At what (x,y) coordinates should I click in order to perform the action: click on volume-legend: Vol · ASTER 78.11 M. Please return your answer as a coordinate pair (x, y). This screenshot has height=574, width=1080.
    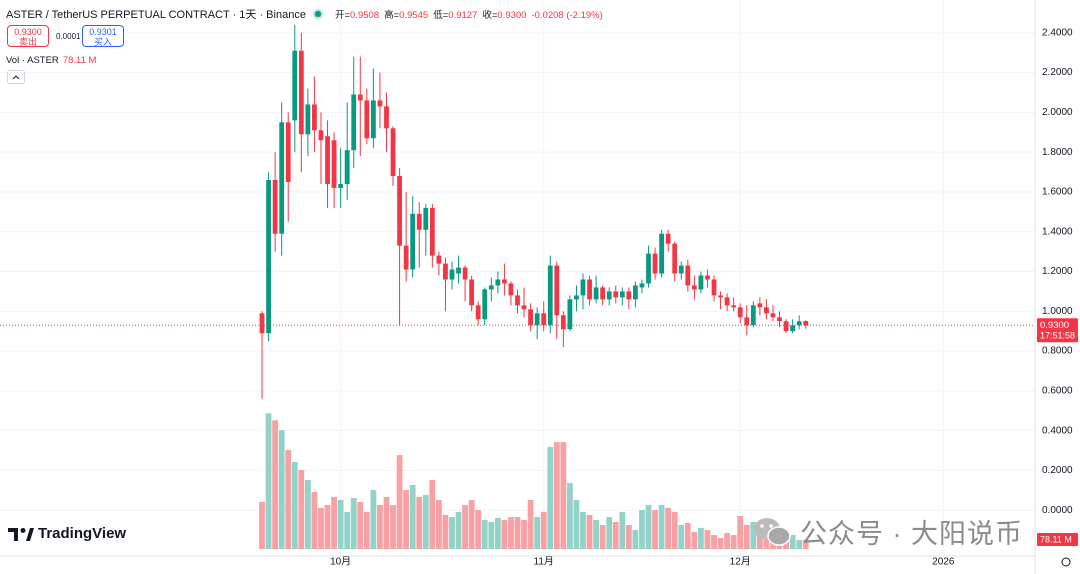
    Looking at the image, I should click on (51, 60).